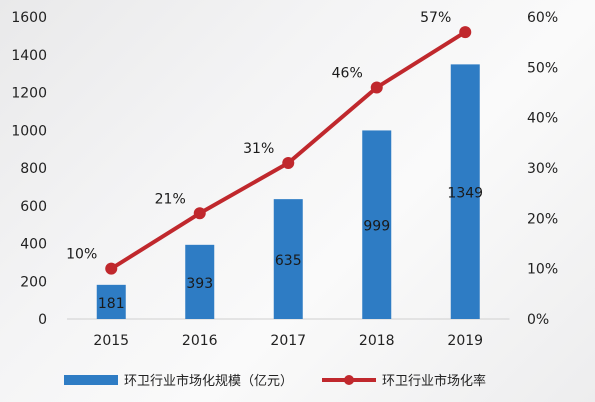 The image size is (595, 402). What do you see at coordinates (91, 380) in the screenshot?
I see `legend-bar-swatch` at bounding box center [91, 380].